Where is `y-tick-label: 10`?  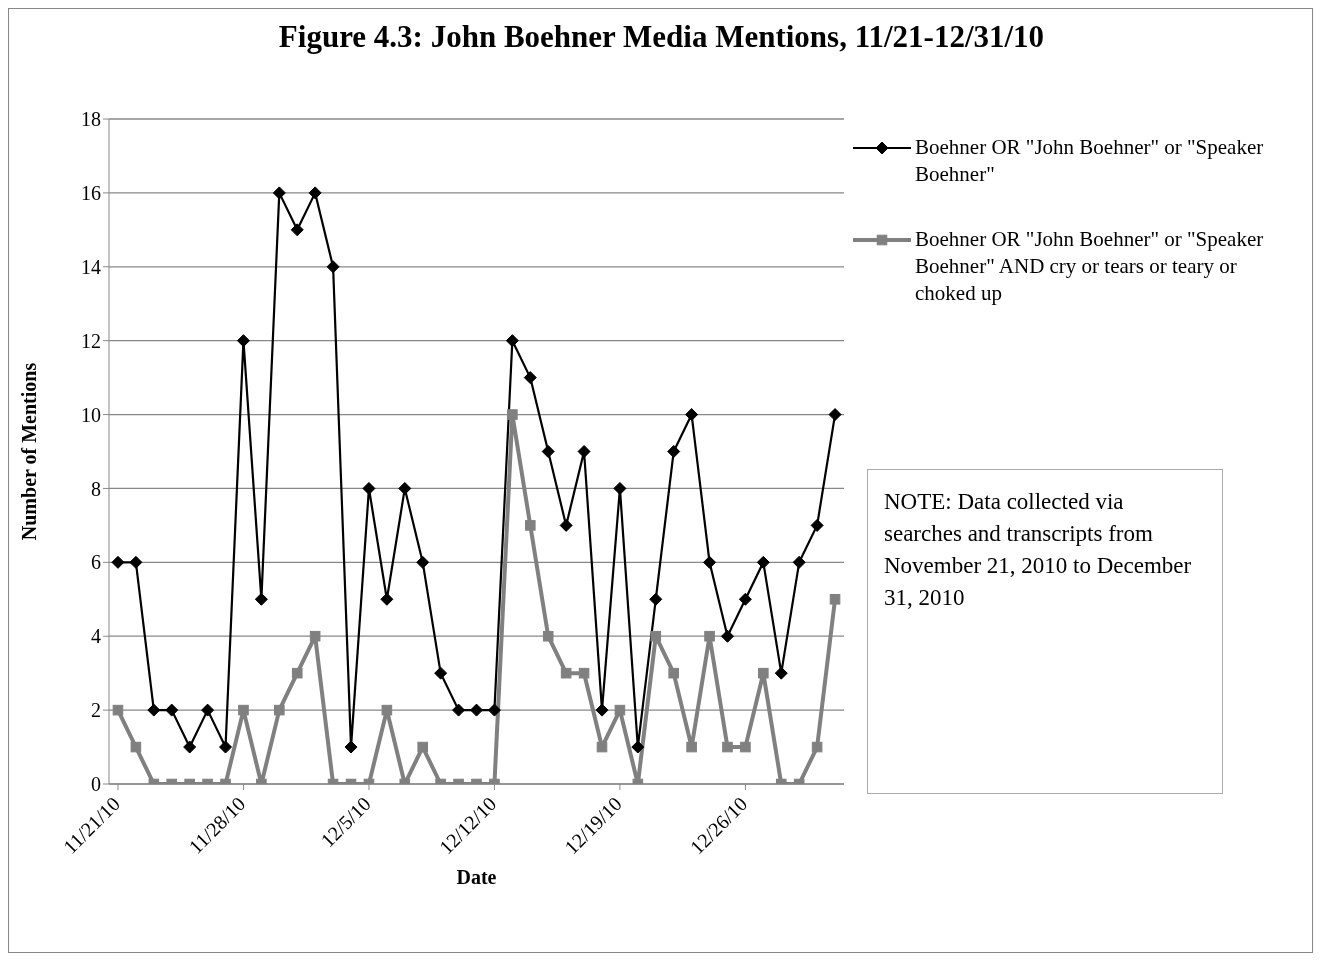
y-tick-label: 10 is located at coordinates (91, 414).